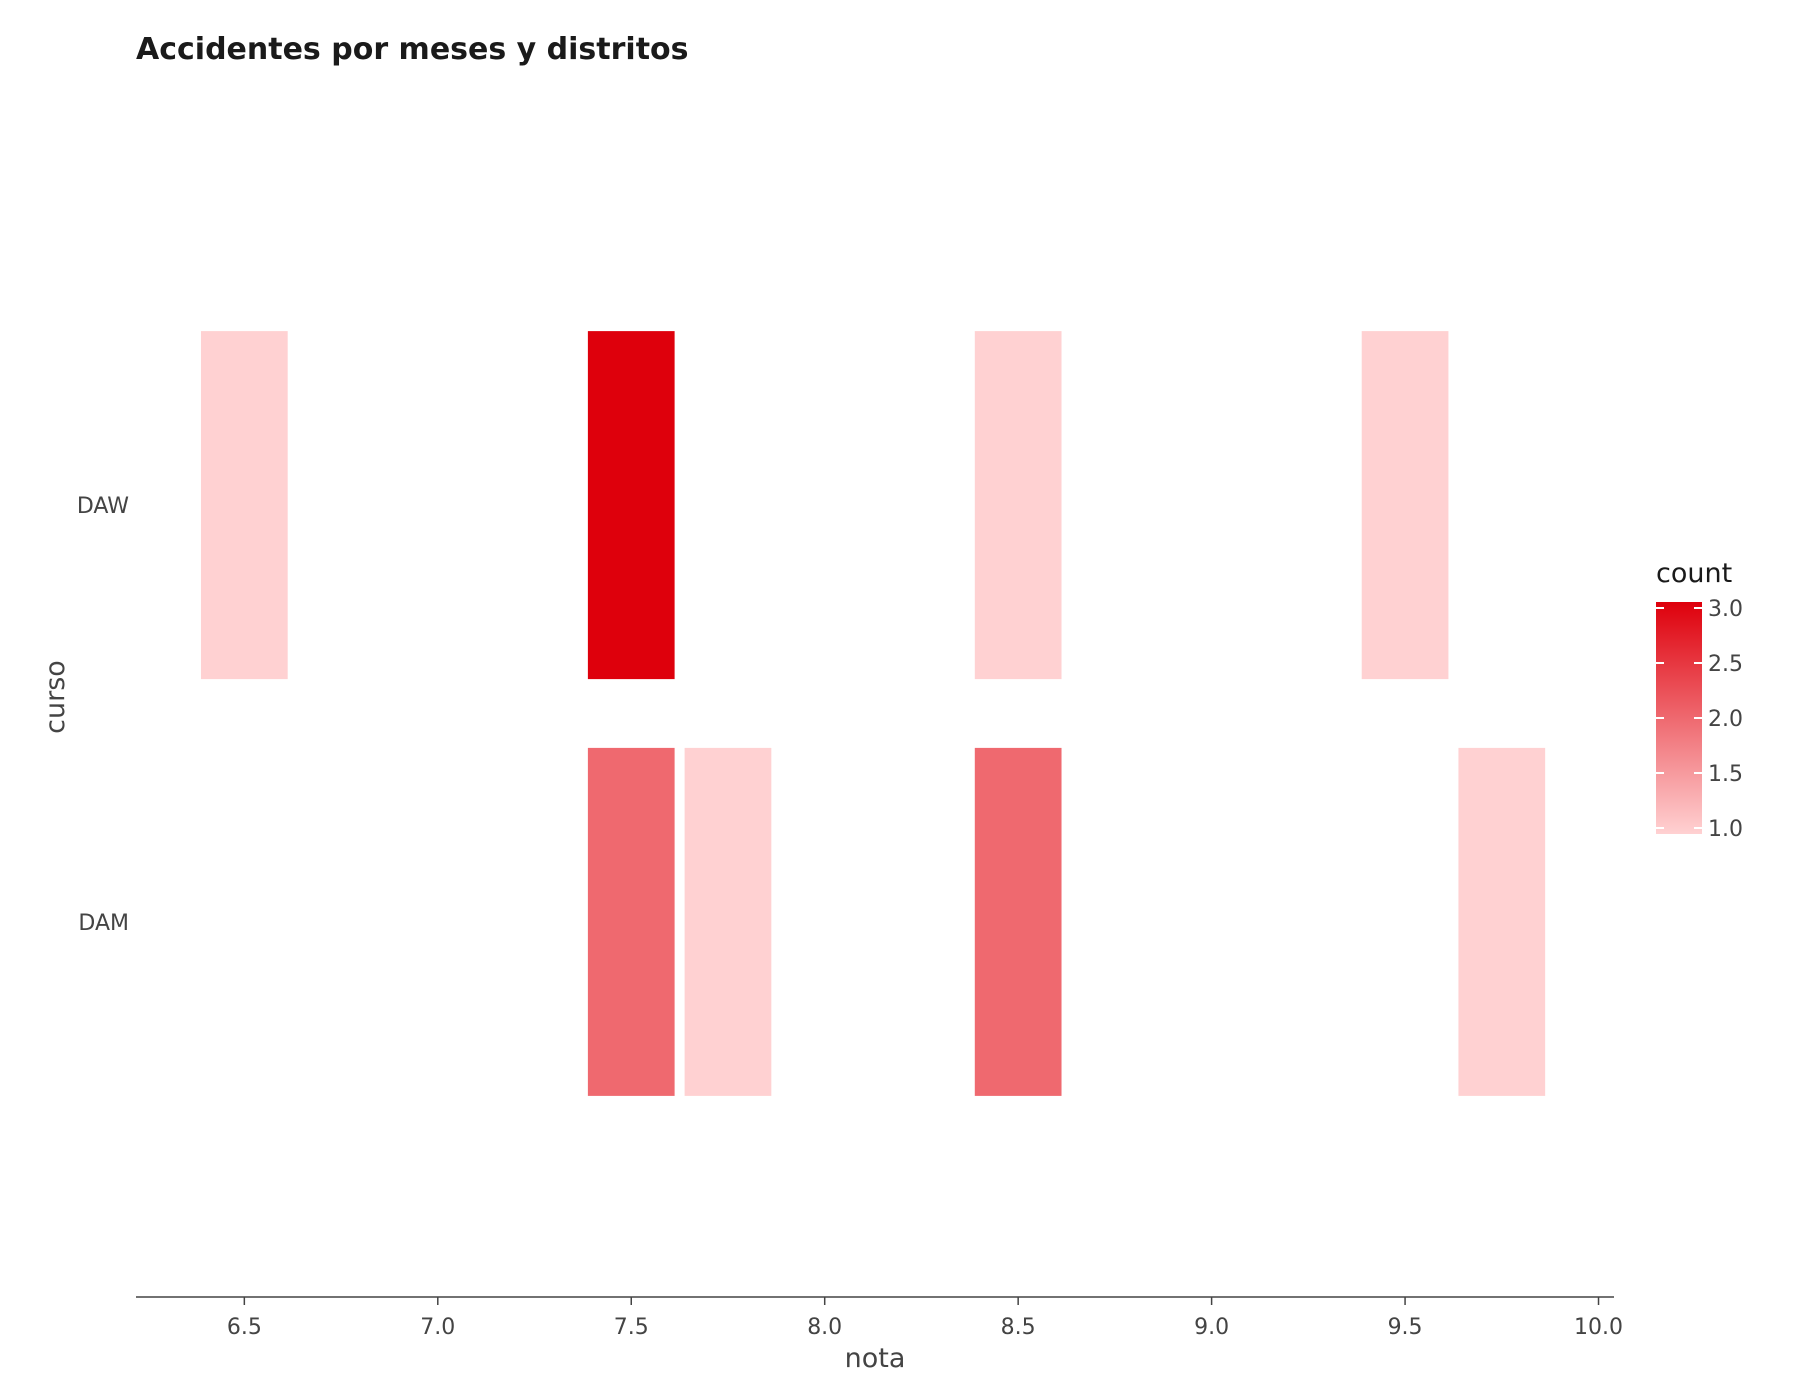  Describe the element at coordinates (1699, 719) in the screenshot. I see `colorbar-ticks: 1.0 1.5 2.0 2.5 3.0` at that location.